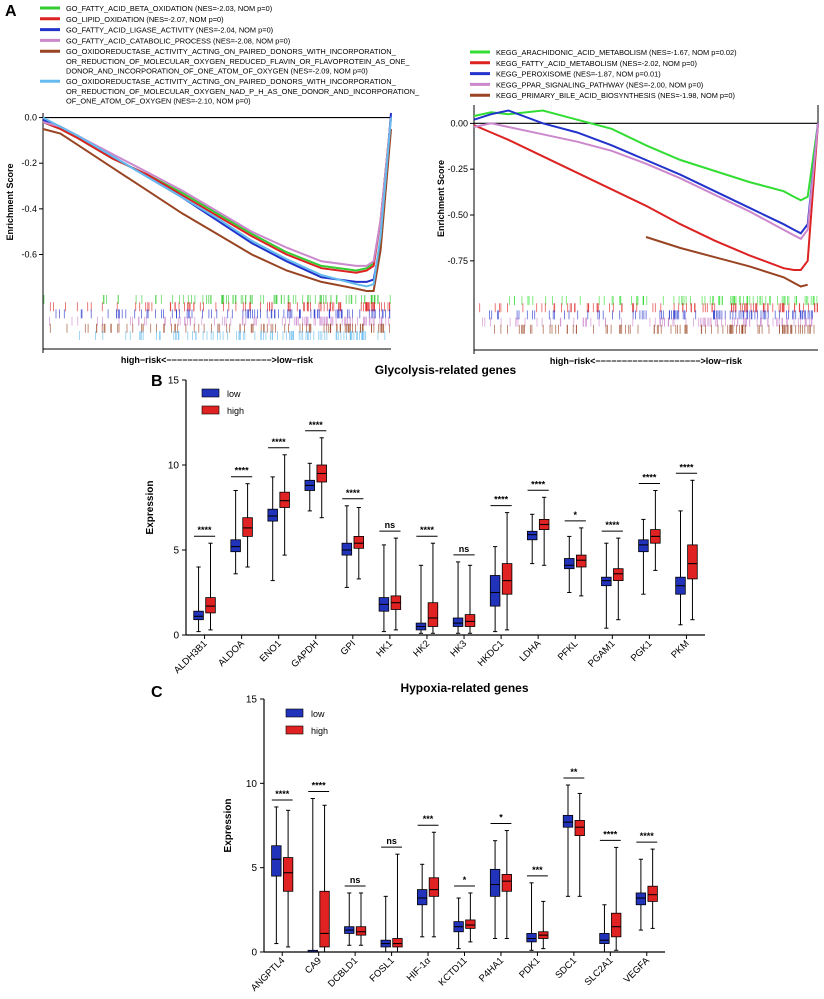 The image size is (824, 999). Describe the element at coordinates (574, 772) in the screenshot. I see `significance-label: **` at that location.